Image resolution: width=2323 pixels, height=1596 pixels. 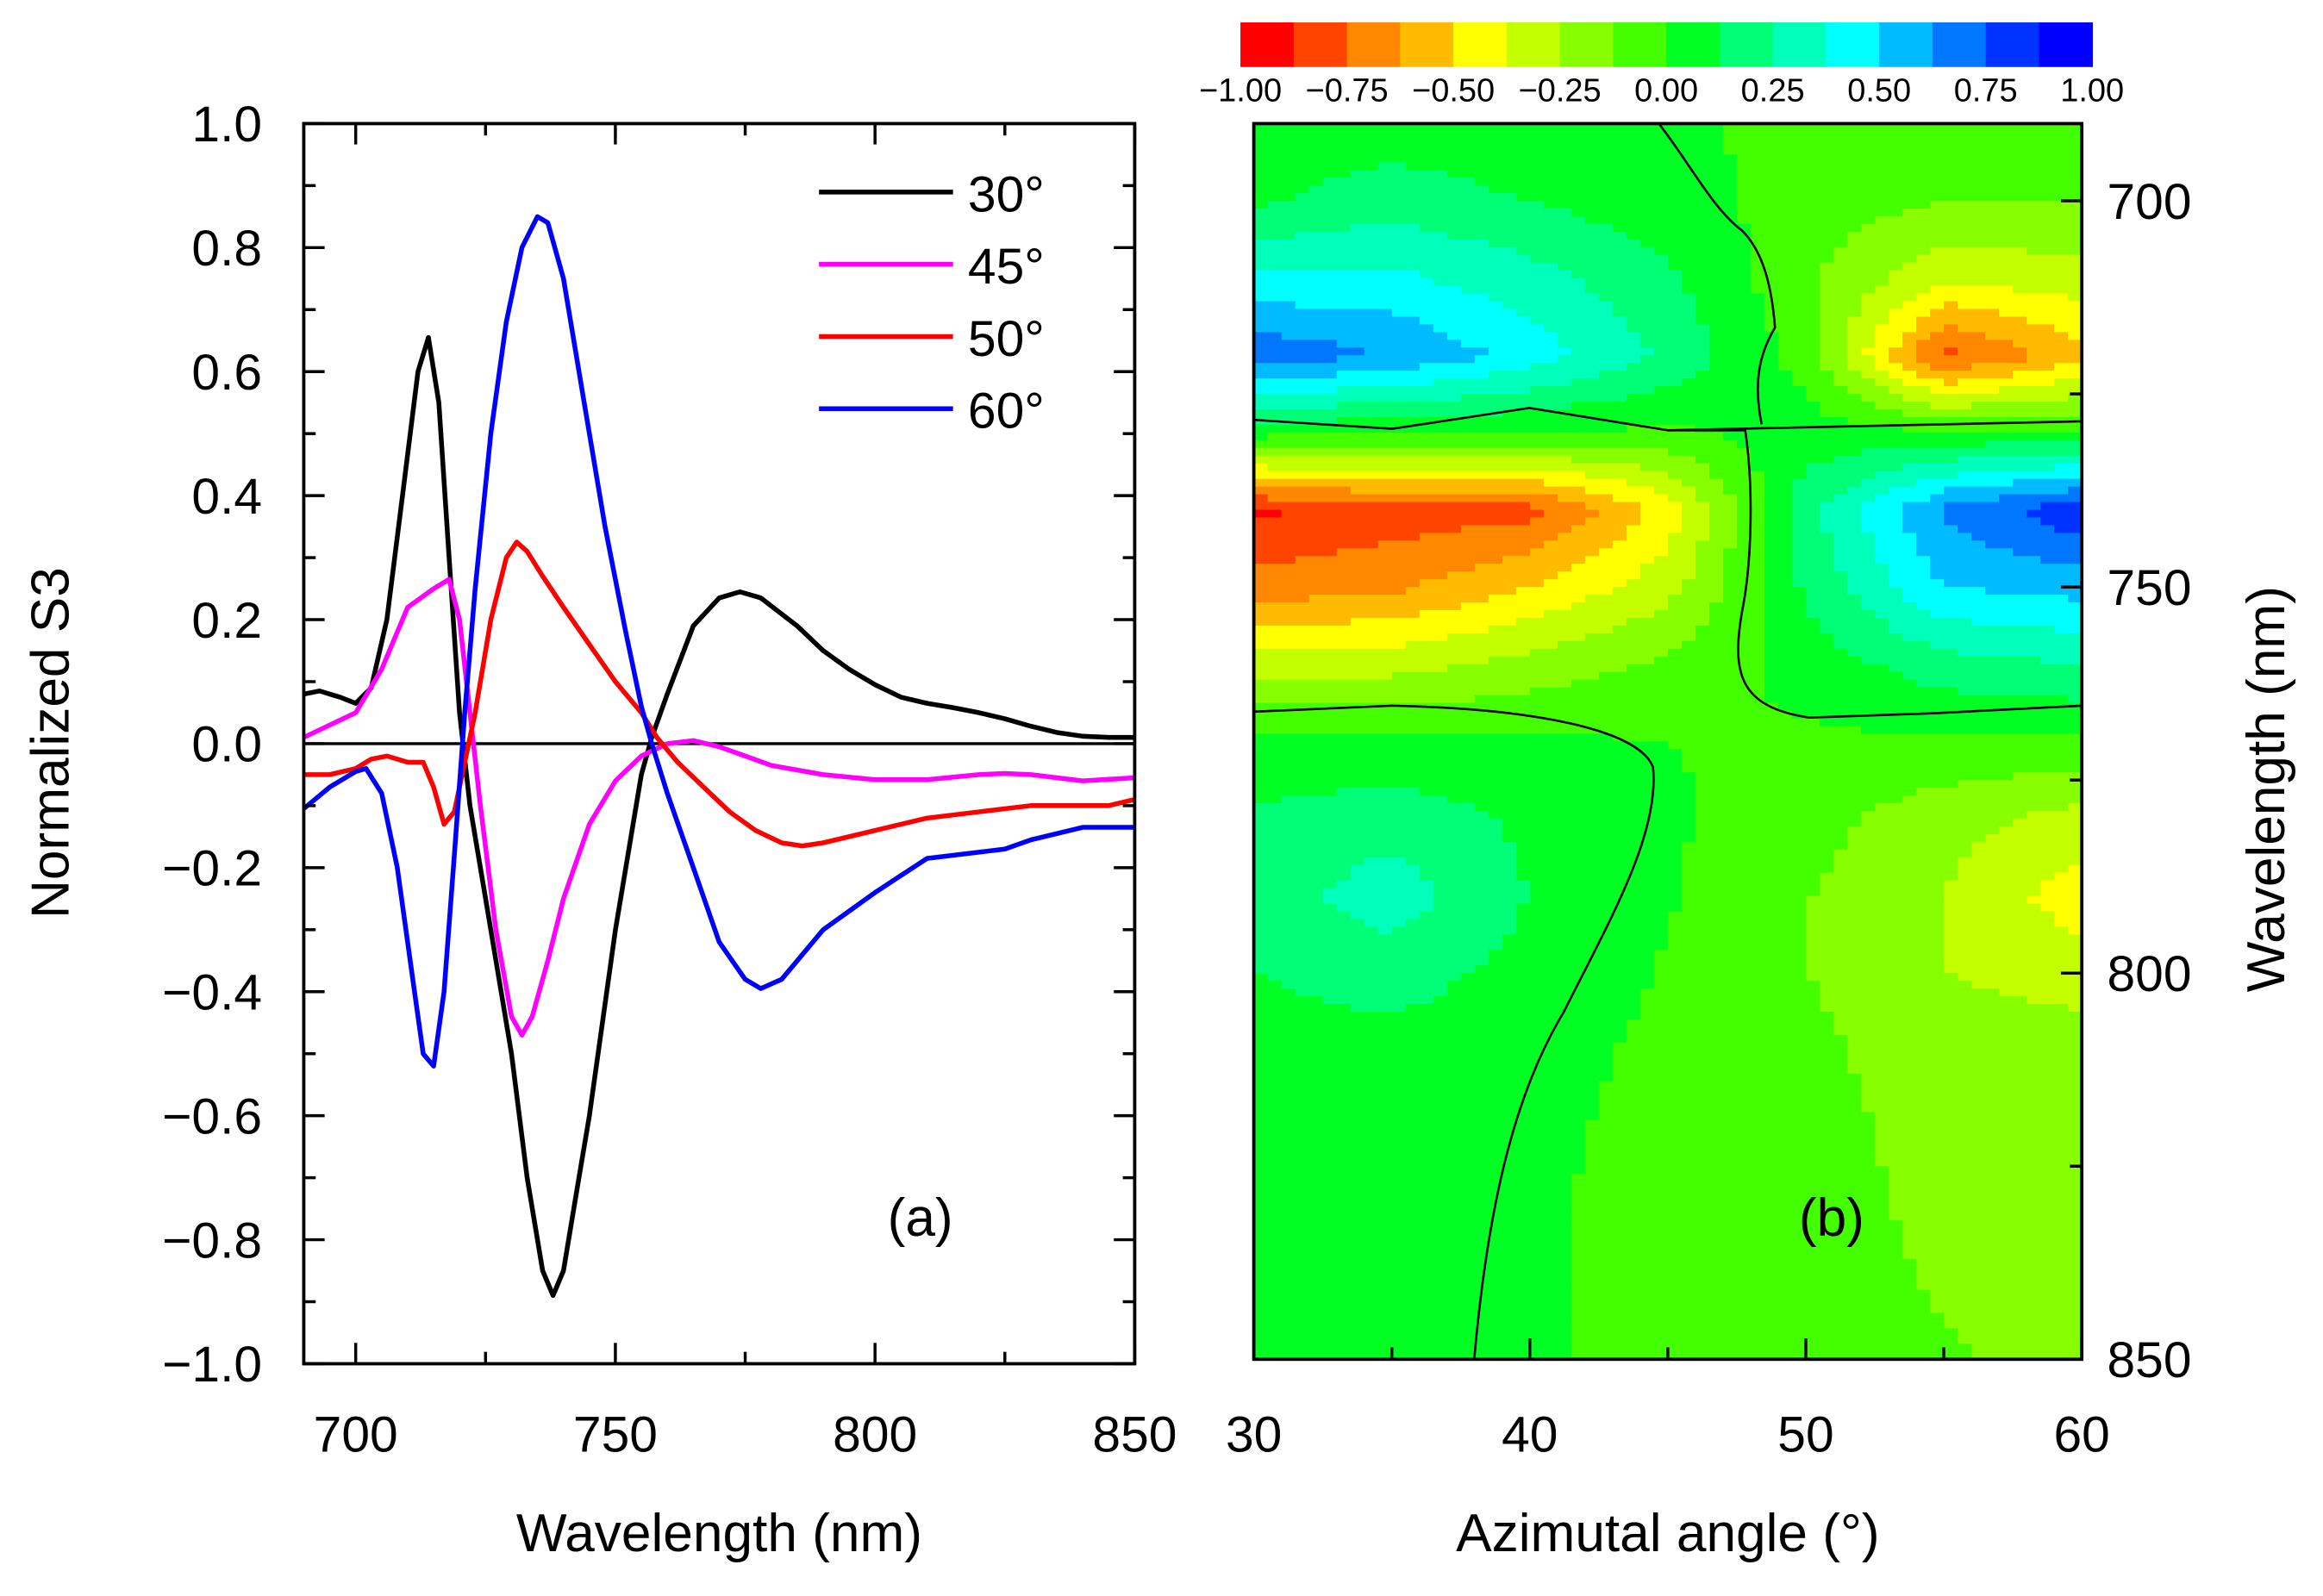 What do you see at coordinates (719, 1533) in the screenshot?
I see `x-axis-title-a: Wavelength (nm)` at bounding box center [719, 1533].